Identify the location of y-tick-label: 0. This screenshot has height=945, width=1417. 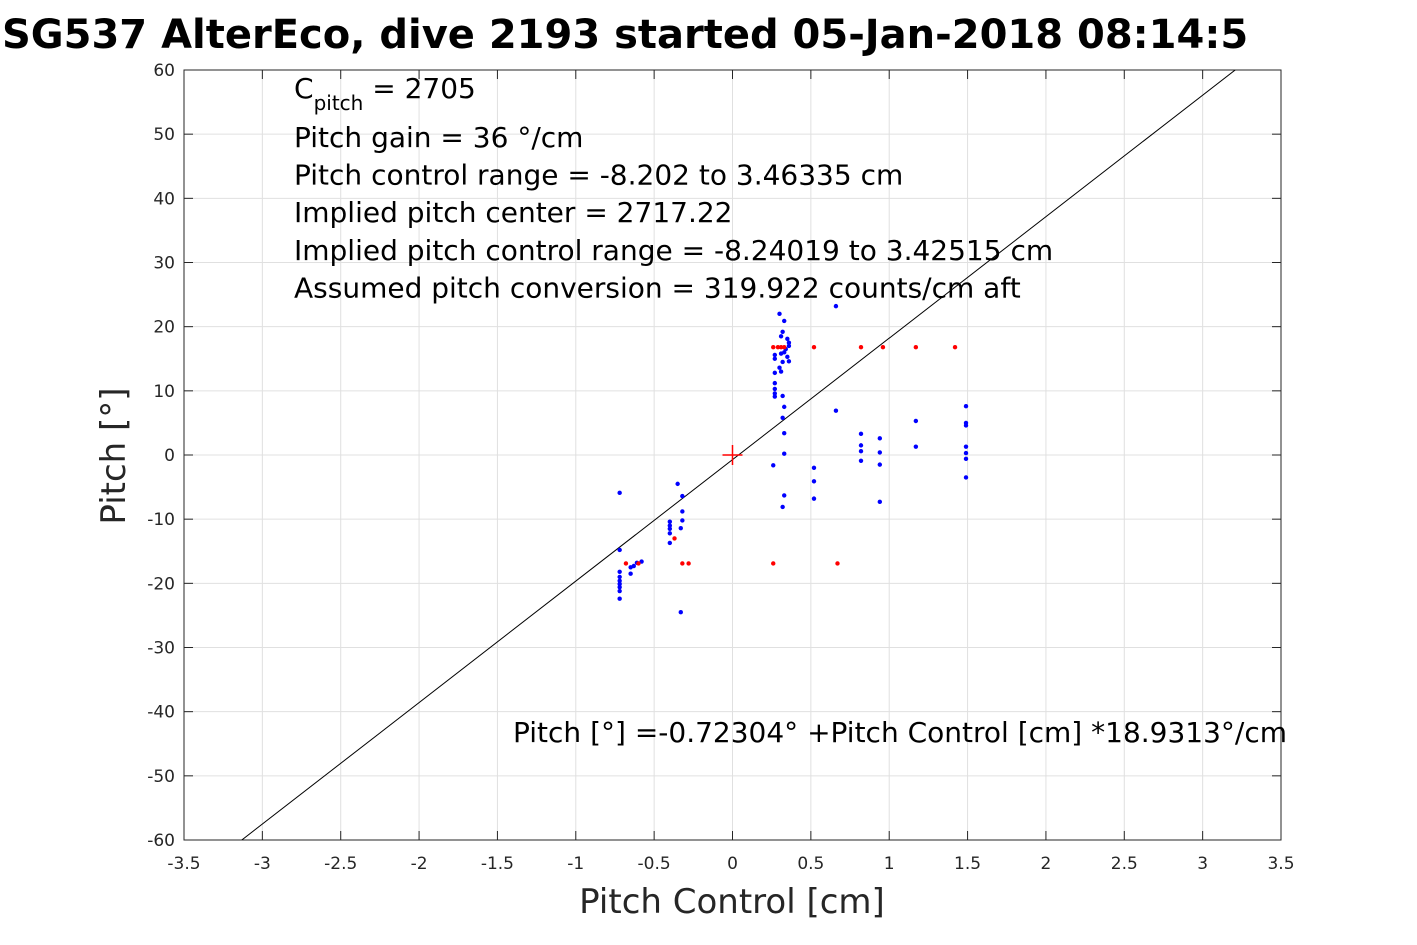
(169, 456).